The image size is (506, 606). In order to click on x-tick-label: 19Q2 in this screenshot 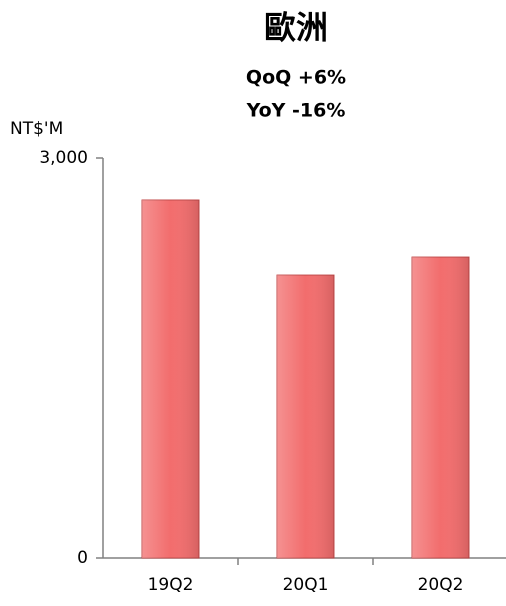, I will do `click(171, 585)`.